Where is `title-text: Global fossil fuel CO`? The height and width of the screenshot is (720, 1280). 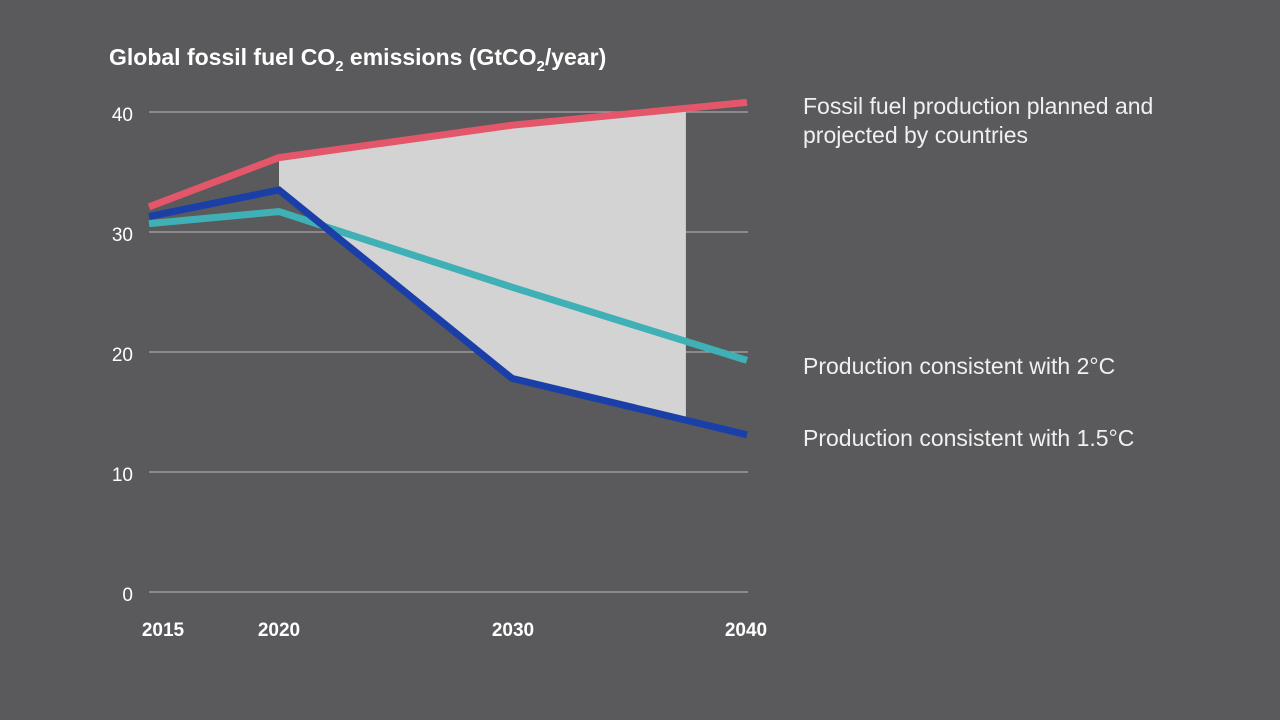
title-text: Global fossil fuel CO is located at coordinates (222, 57).